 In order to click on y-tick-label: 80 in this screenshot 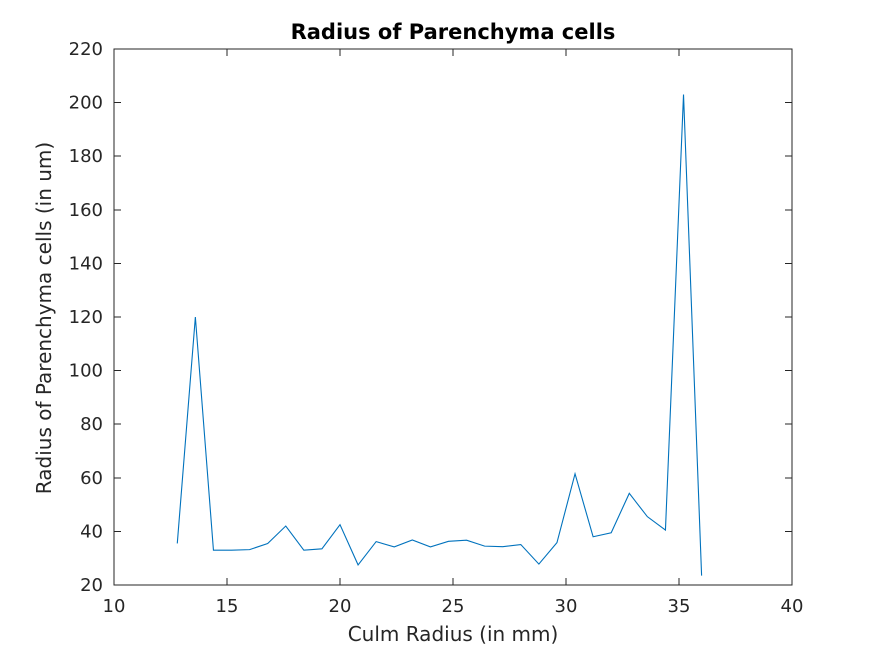, I will do `click(91, 424)`.